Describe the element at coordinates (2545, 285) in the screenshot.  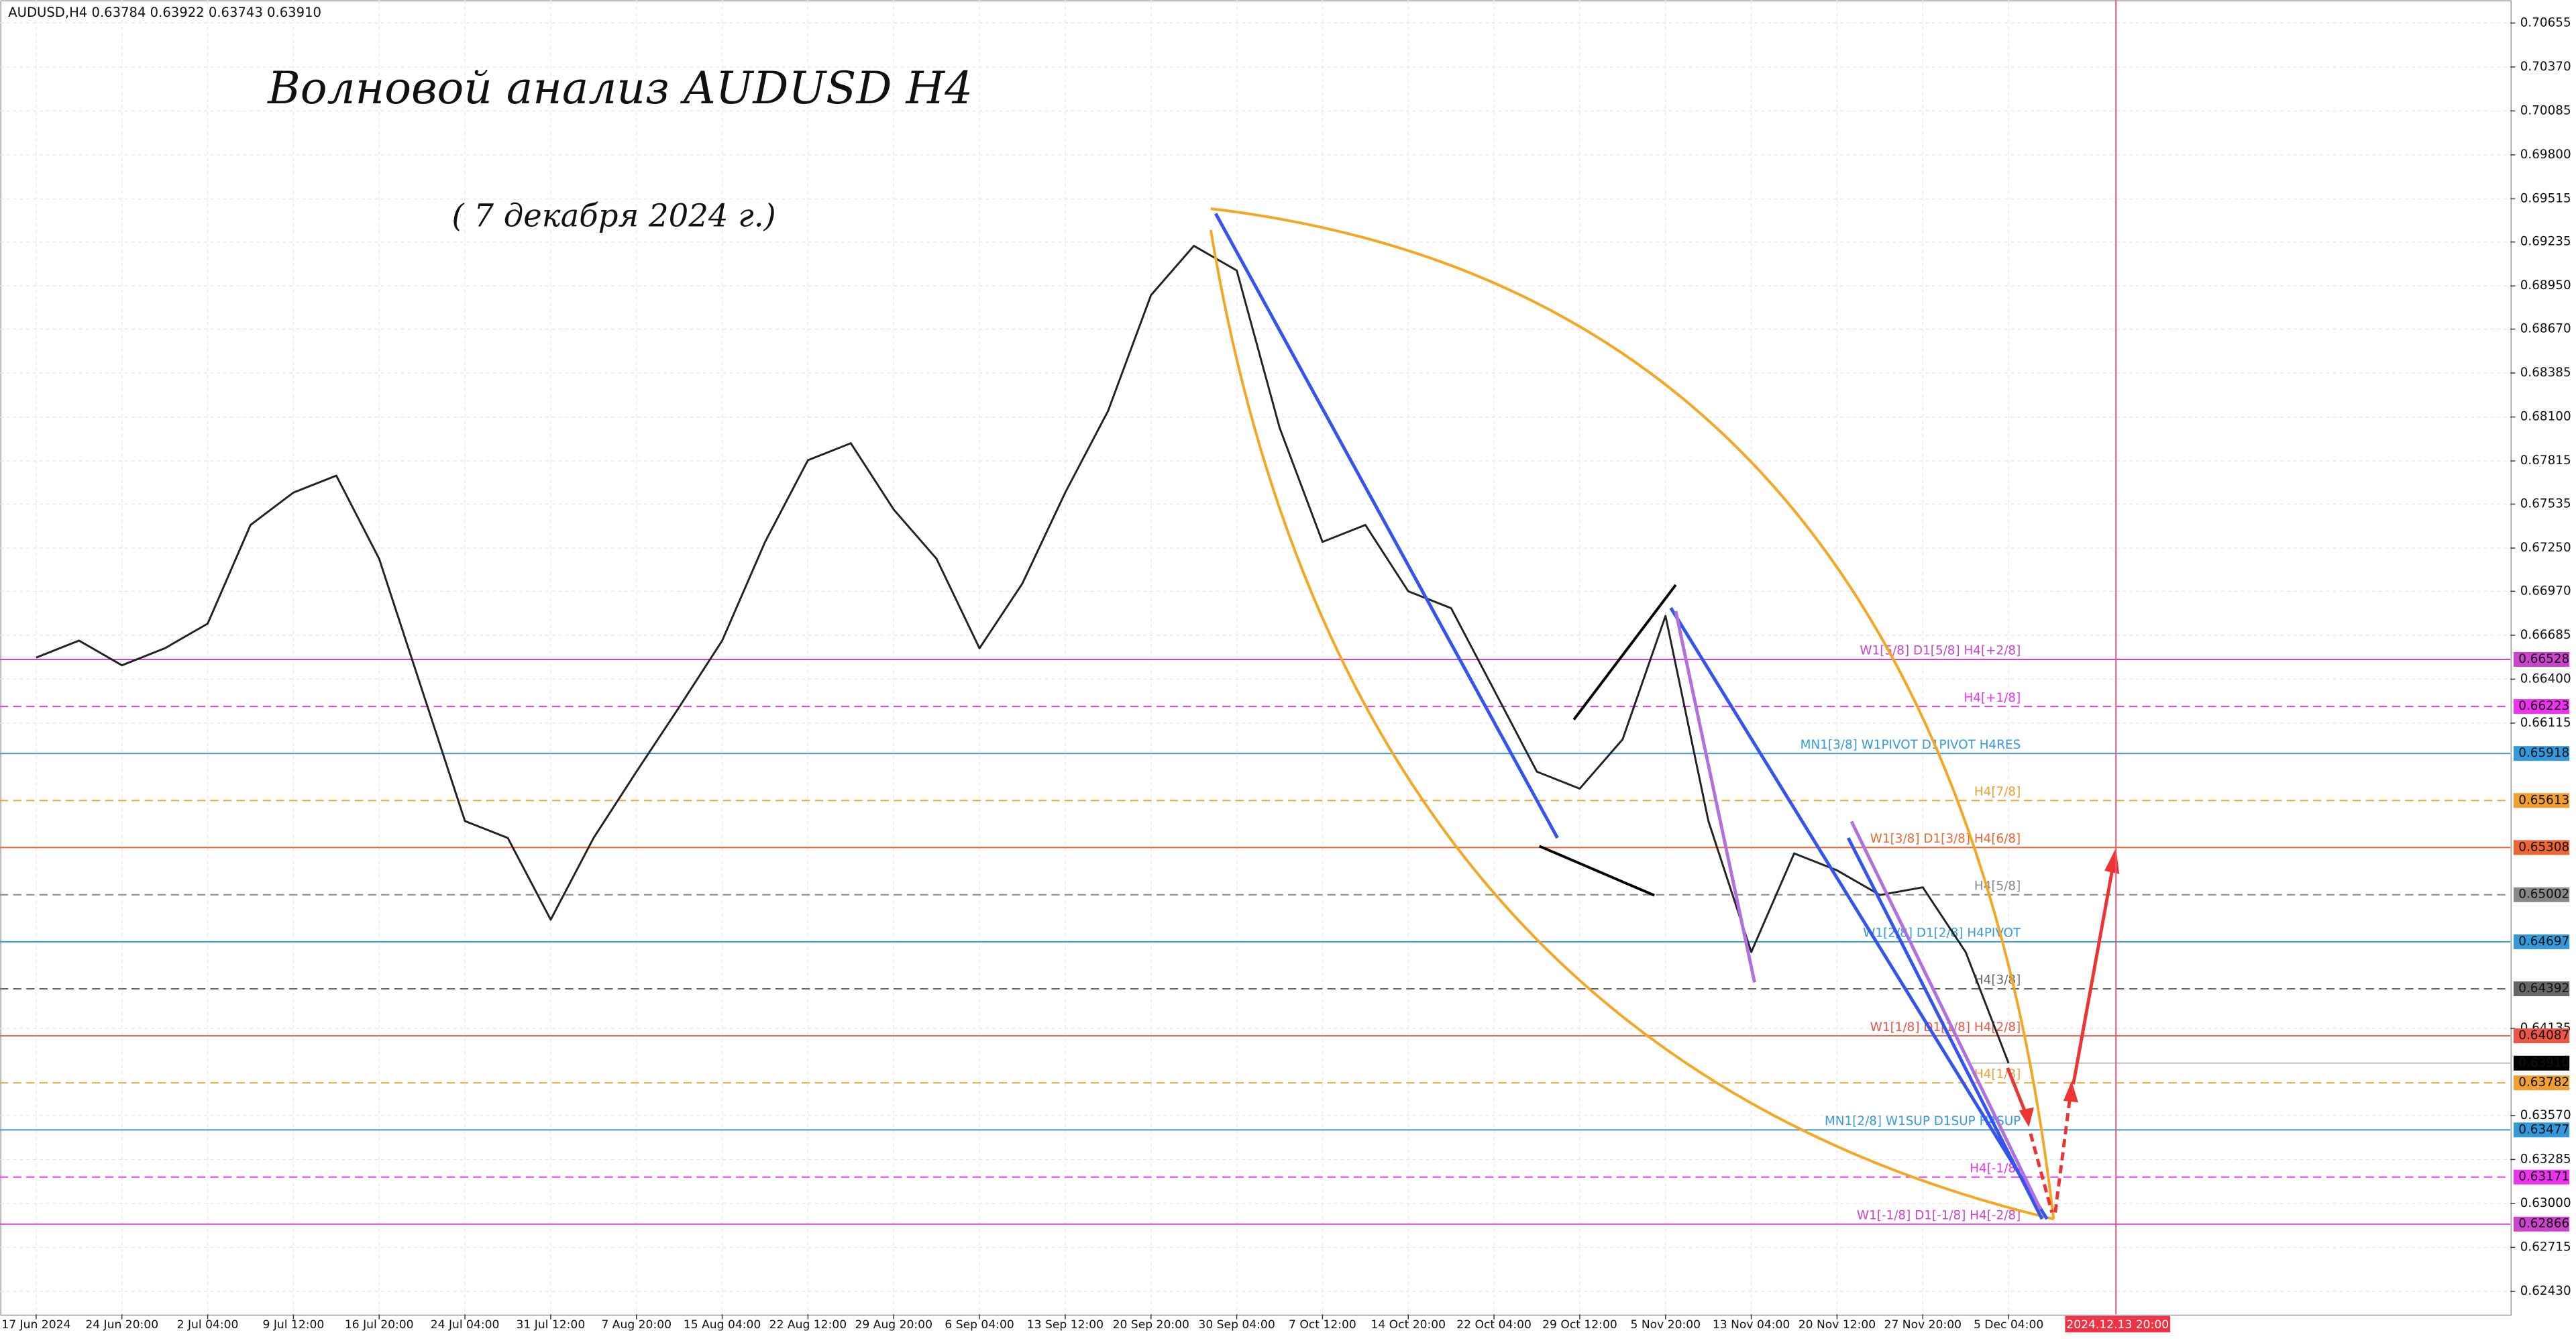
I see `y-tick-label: 0.68950` at that location.